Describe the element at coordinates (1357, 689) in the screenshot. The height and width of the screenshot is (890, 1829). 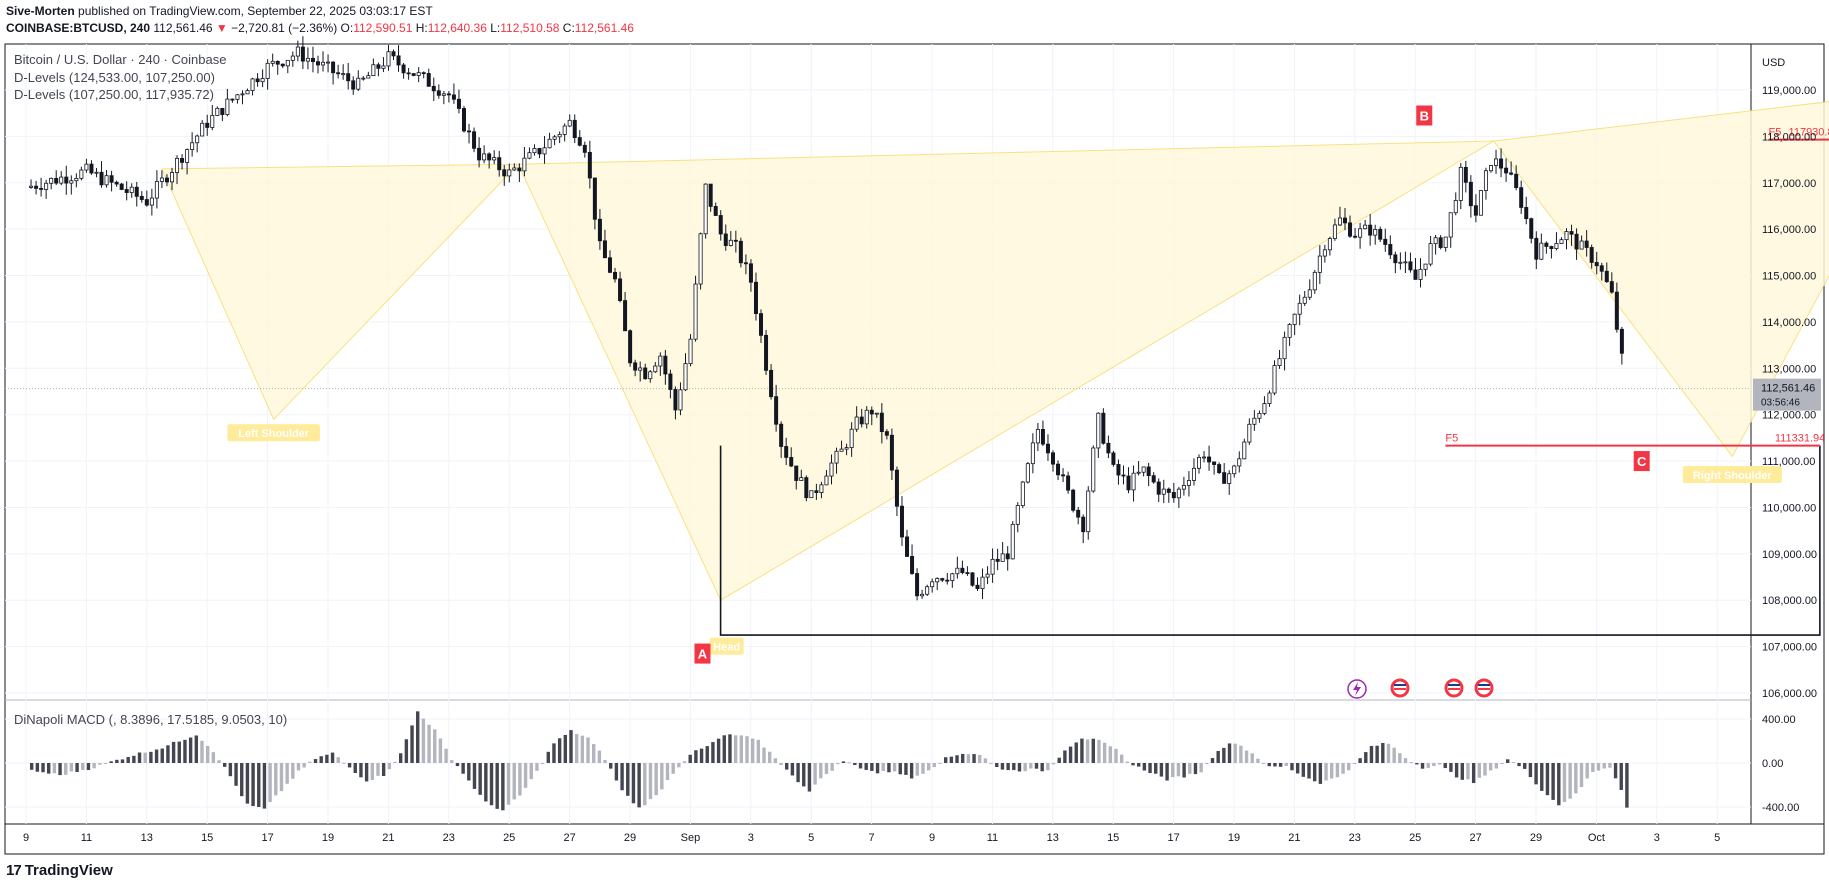
I see `lightning-event-icon` at that location.